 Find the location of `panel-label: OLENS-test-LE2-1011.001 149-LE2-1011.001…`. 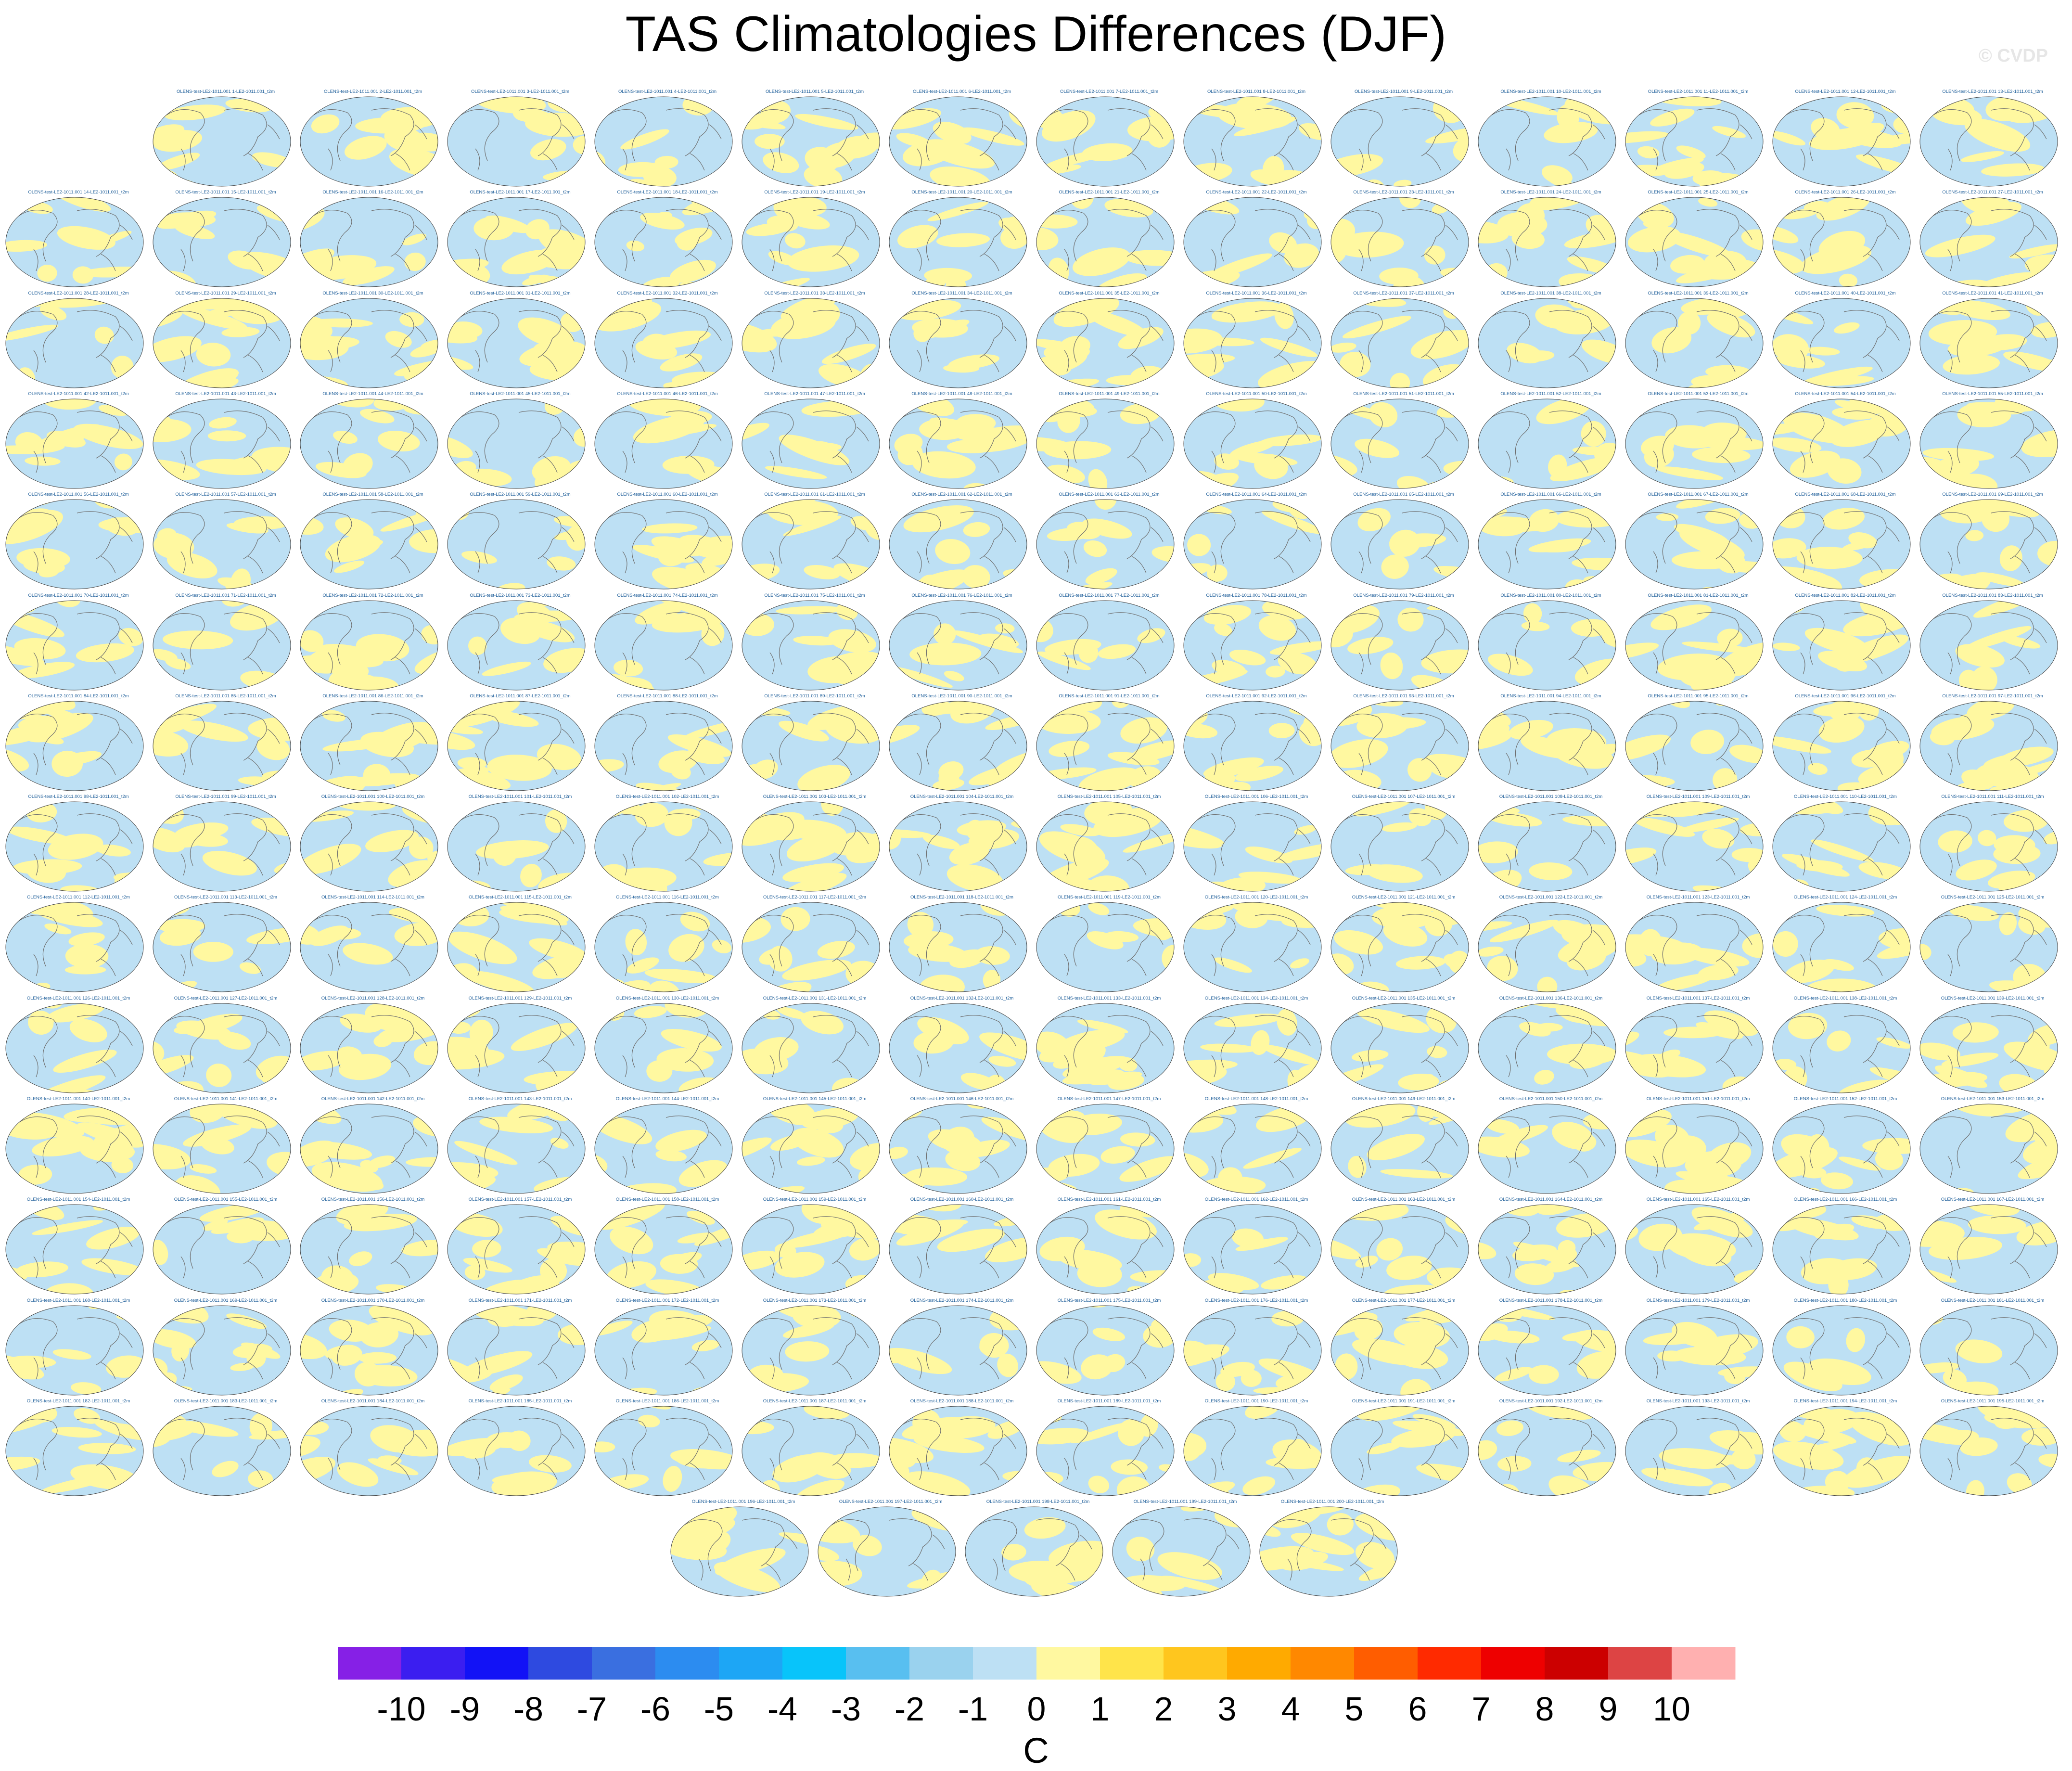

panel-label: OLENS-test-LE2-1011.001 149-LE2-1011.001… is located at coordinates (1404, 1099).